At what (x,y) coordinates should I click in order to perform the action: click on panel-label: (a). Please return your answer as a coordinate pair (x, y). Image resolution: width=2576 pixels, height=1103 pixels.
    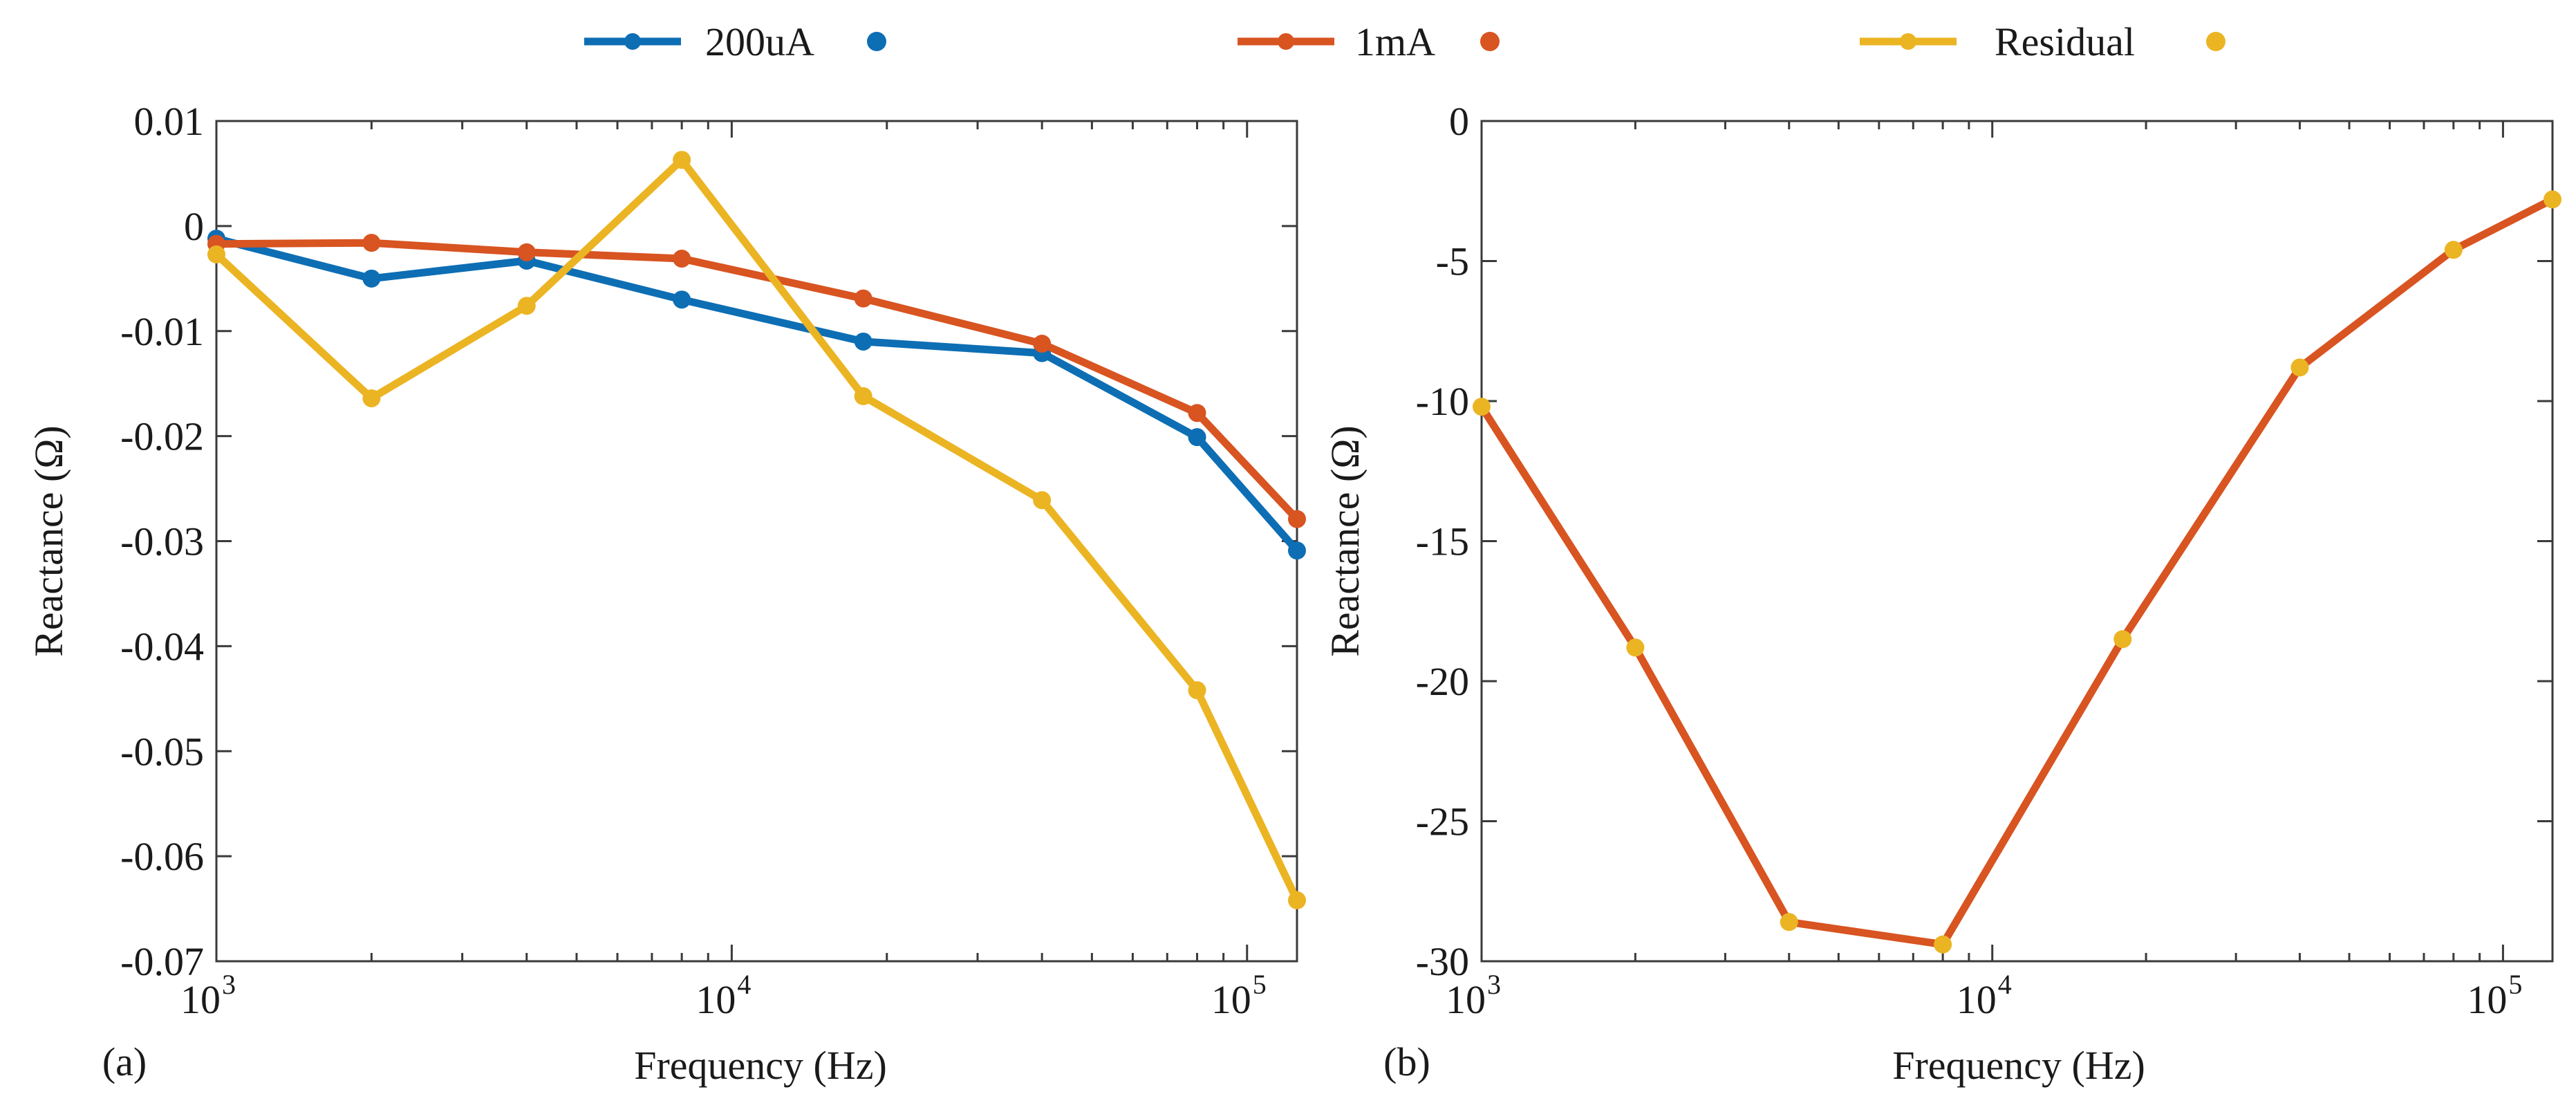
    Looking at the image, I should click on (124, 1061).